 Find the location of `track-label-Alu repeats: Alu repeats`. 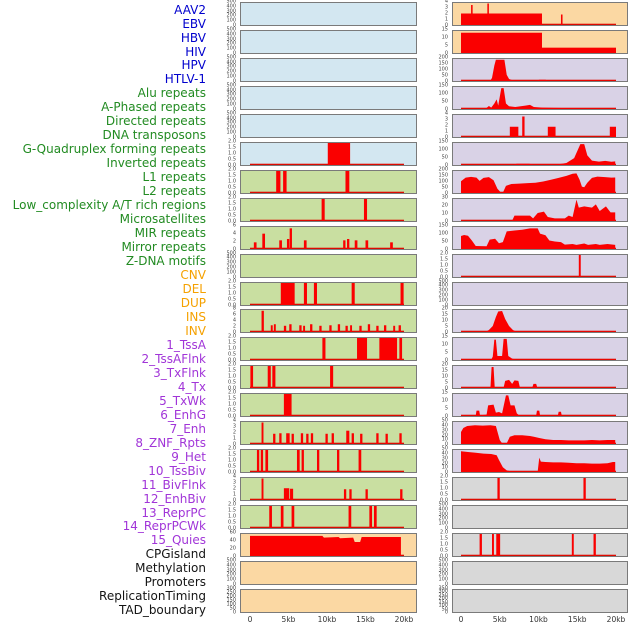

track-label-Alu repeats: Alu repeats is located at coordinates (171, 93).